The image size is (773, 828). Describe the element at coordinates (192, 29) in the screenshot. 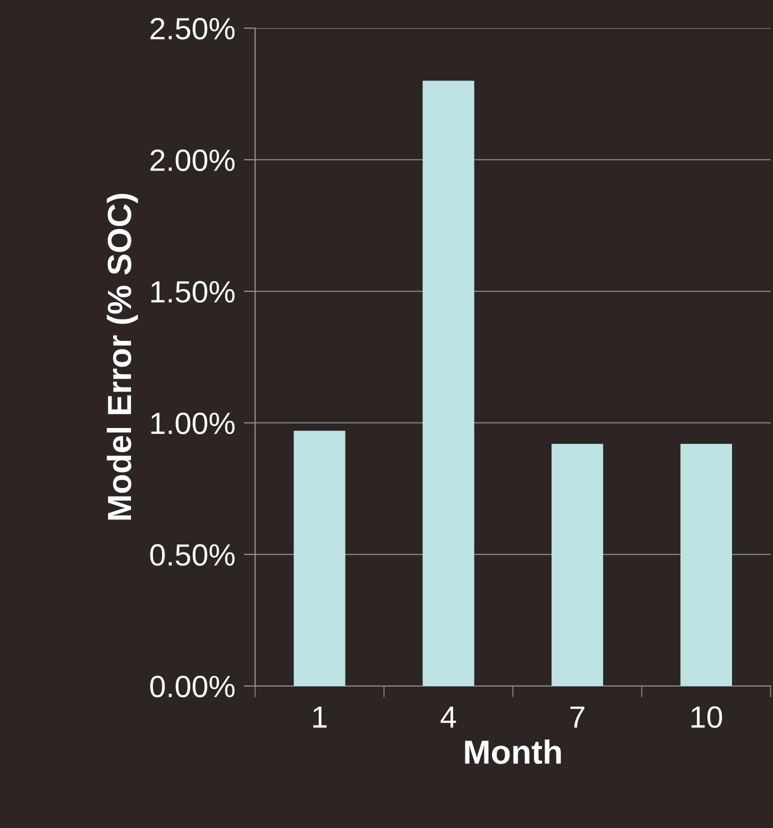

I see `y-tick-label: 2.50%` at that location.